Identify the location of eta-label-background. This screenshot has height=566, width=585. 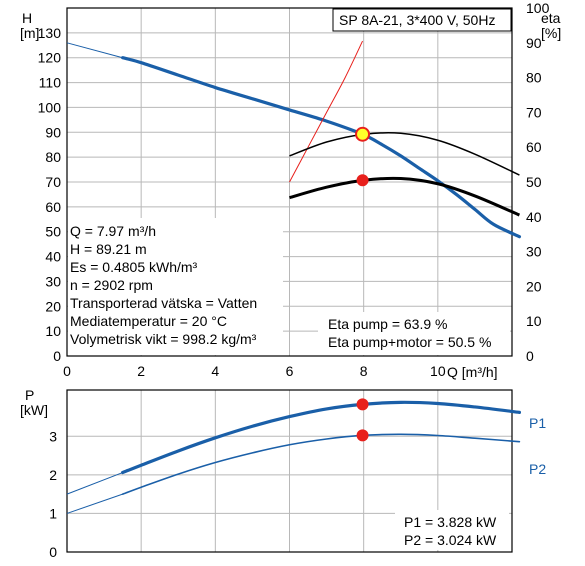
(414, 333).